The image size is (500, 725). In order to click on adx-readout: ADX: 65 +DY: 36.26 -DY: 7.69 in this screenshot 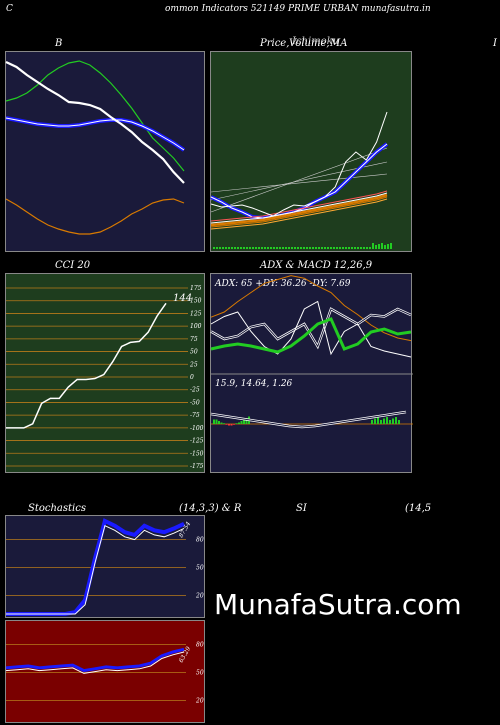, I will do `click(282, 284)`.